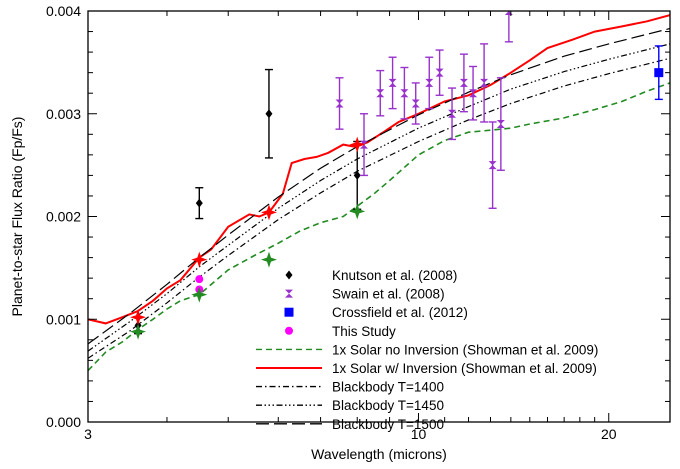 The image size is (680, 469). What do you see at coordinates (400, 312) in the screenshot?
I see `legend-label: Crossfield et al. (2012)` at bounding box center [400, 312].